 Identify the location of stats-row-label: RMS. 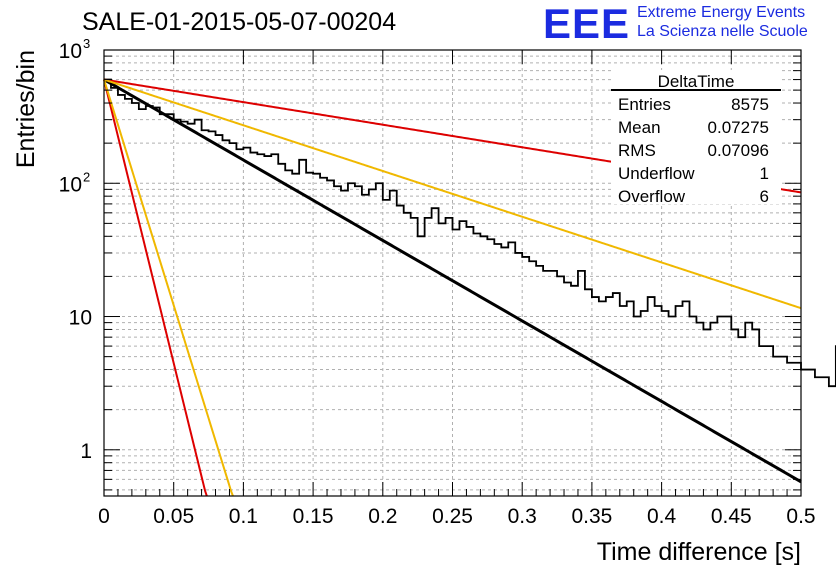
(637, 150).